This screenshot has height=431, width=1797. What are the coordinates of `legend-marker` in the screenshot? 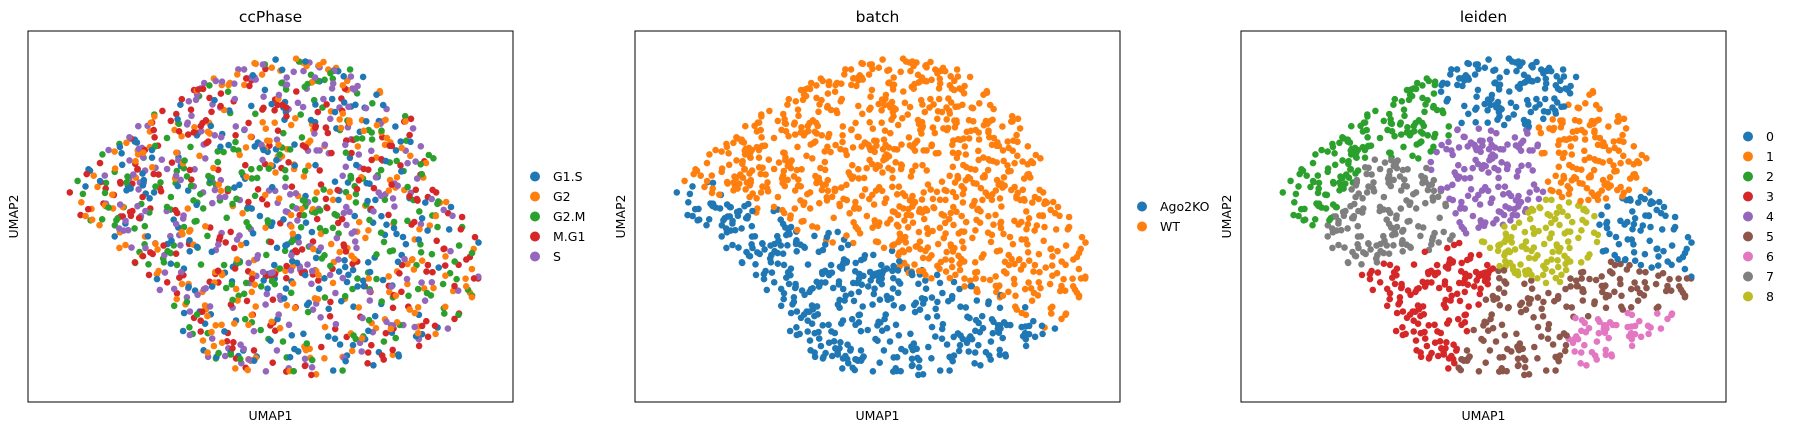 It's located at (1142, 206).